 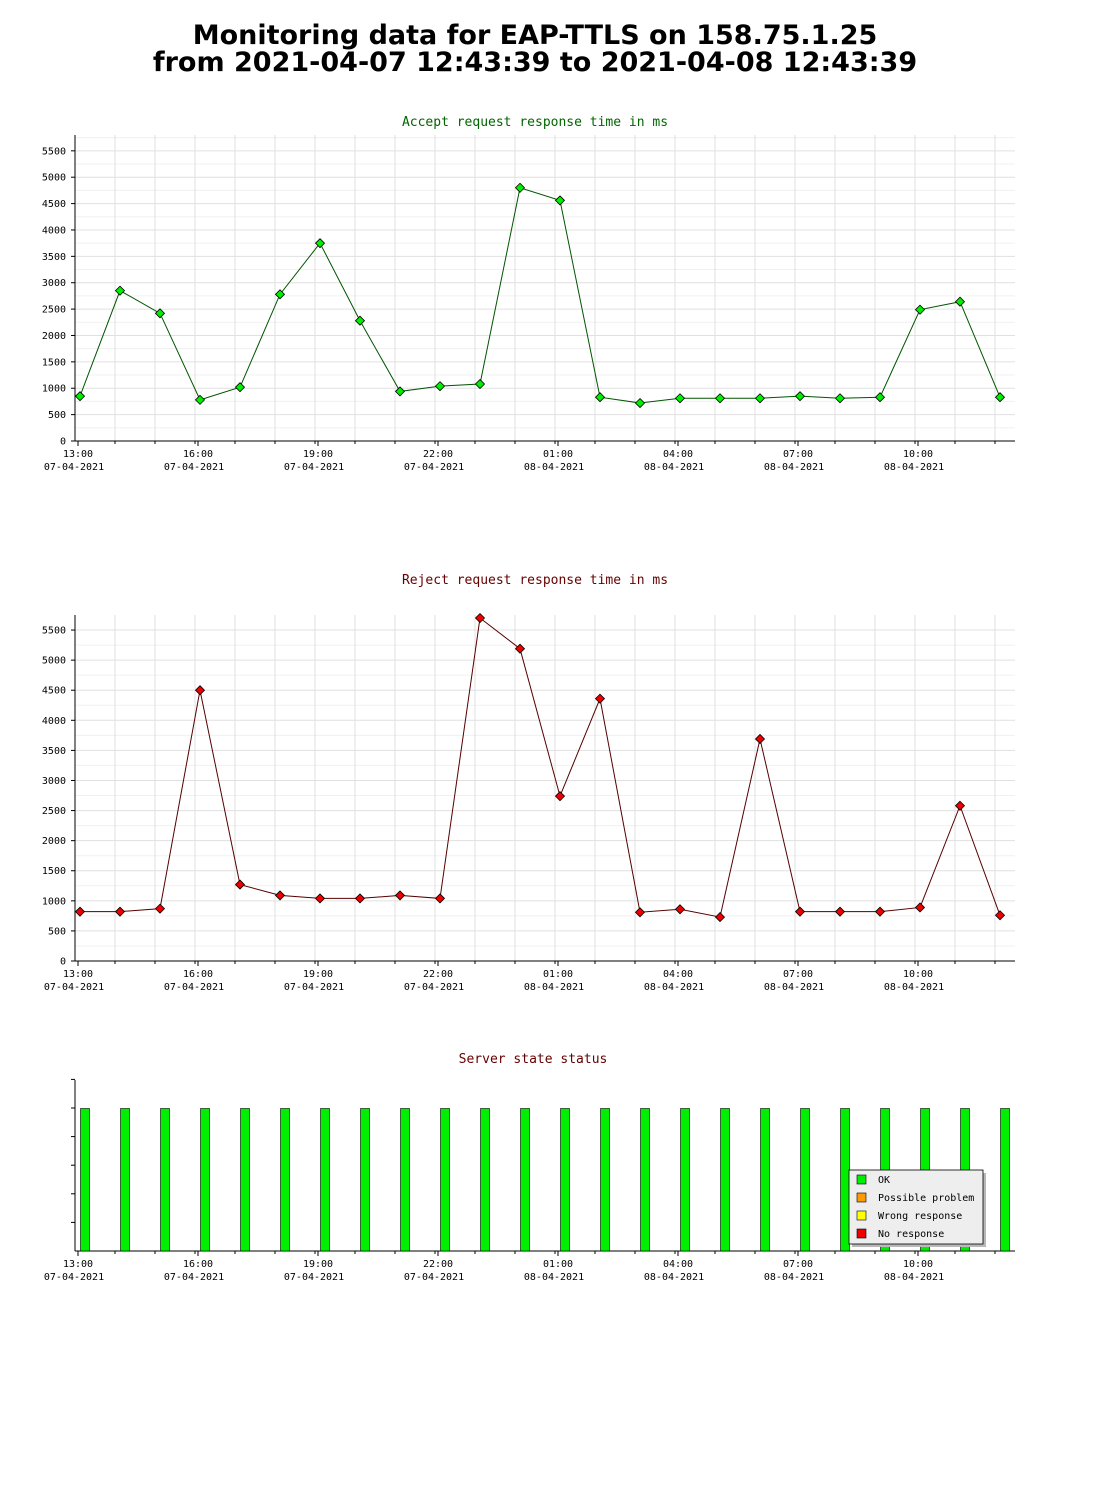 What do you see at coordinates (54, 631) in the screenshot?
I see `y-tick-label: 5500` at bounding box center [54, 631].